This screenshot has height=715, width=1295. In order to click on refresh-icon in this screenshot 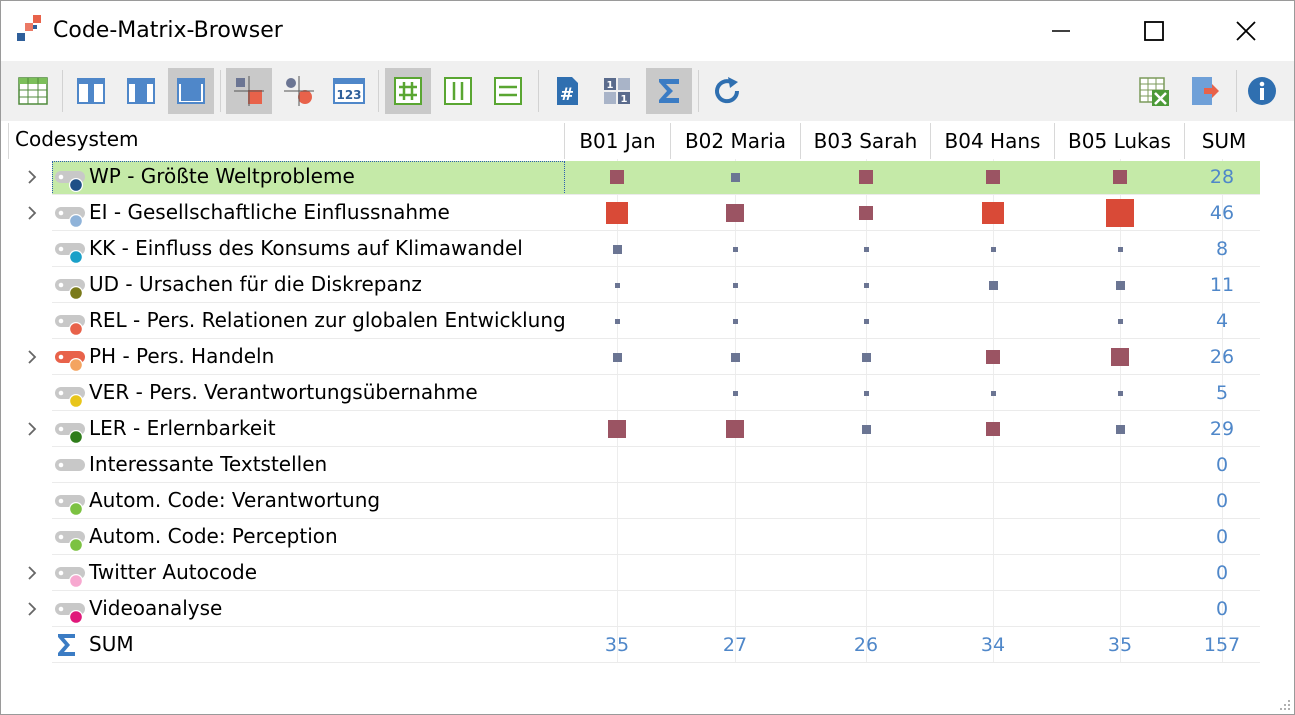, I will do `click(727, 91)`.